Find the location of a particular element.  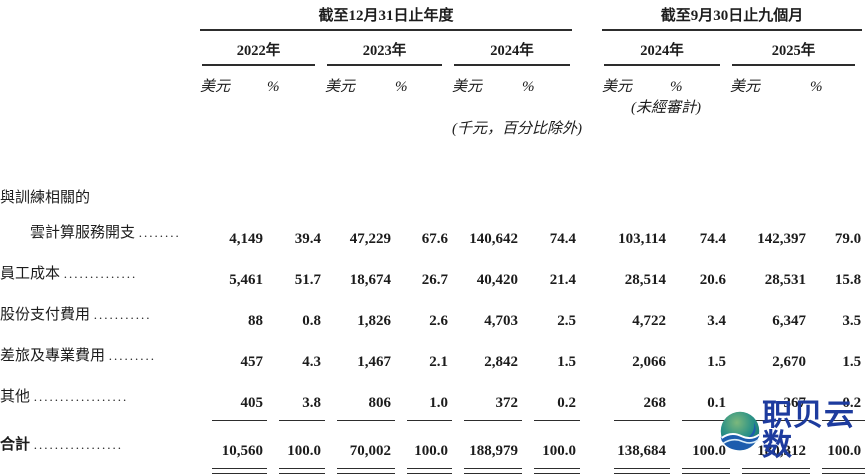

year-label: 2022年 is located at coordinates (258, 52).